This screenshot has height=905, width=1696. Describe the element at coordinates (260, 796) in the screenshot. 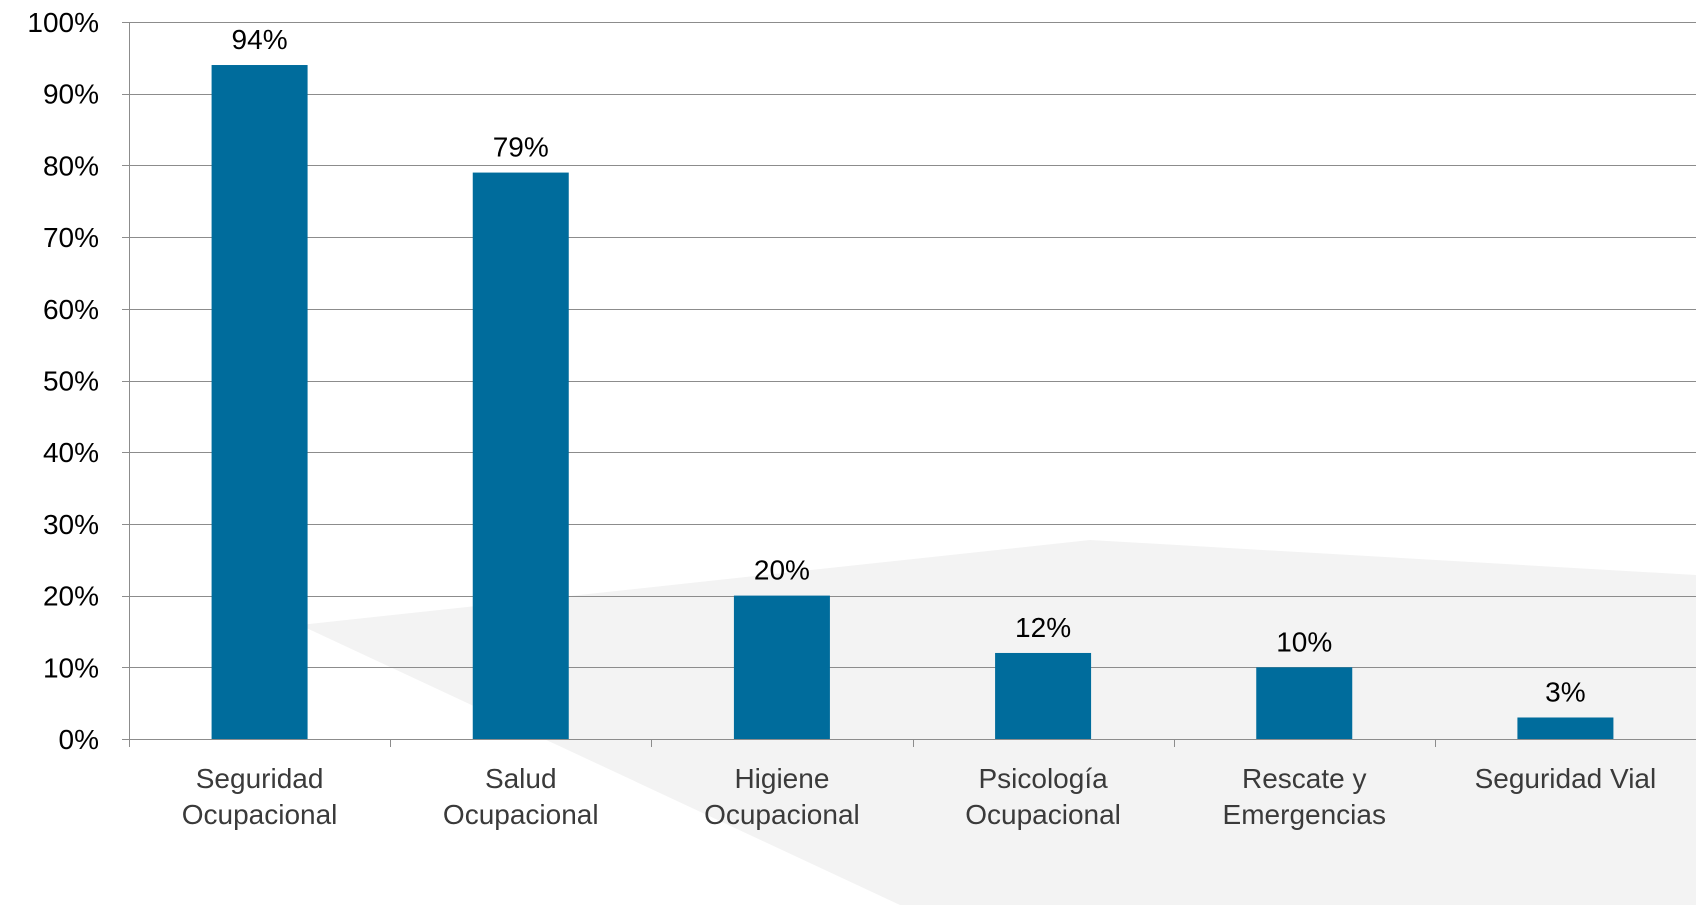

I see `category-label: Seguridad Ocupacional` at that location.